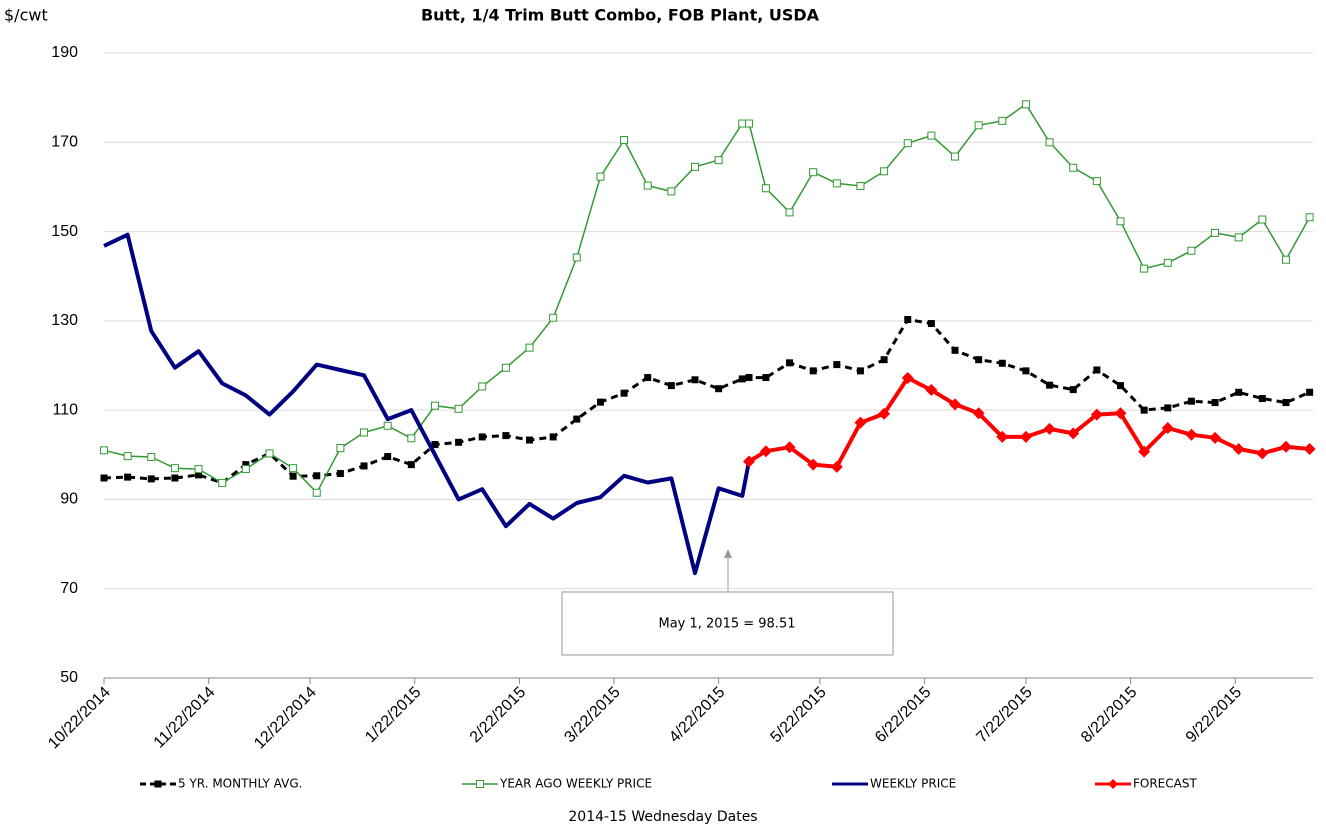 The width and height of the screenshot is (1326, 835). What do you see at coordinates (1146, 784) in the screenshot?
I see `legend-item: FORECAST` at bounding box center [1146, 784].